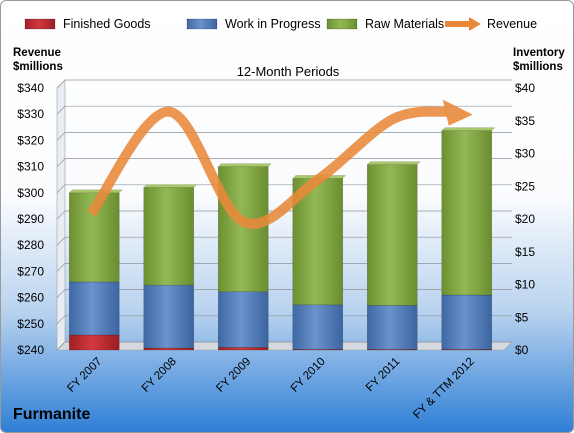  I want to click on right-tick-label: $20, so click(525, 219).